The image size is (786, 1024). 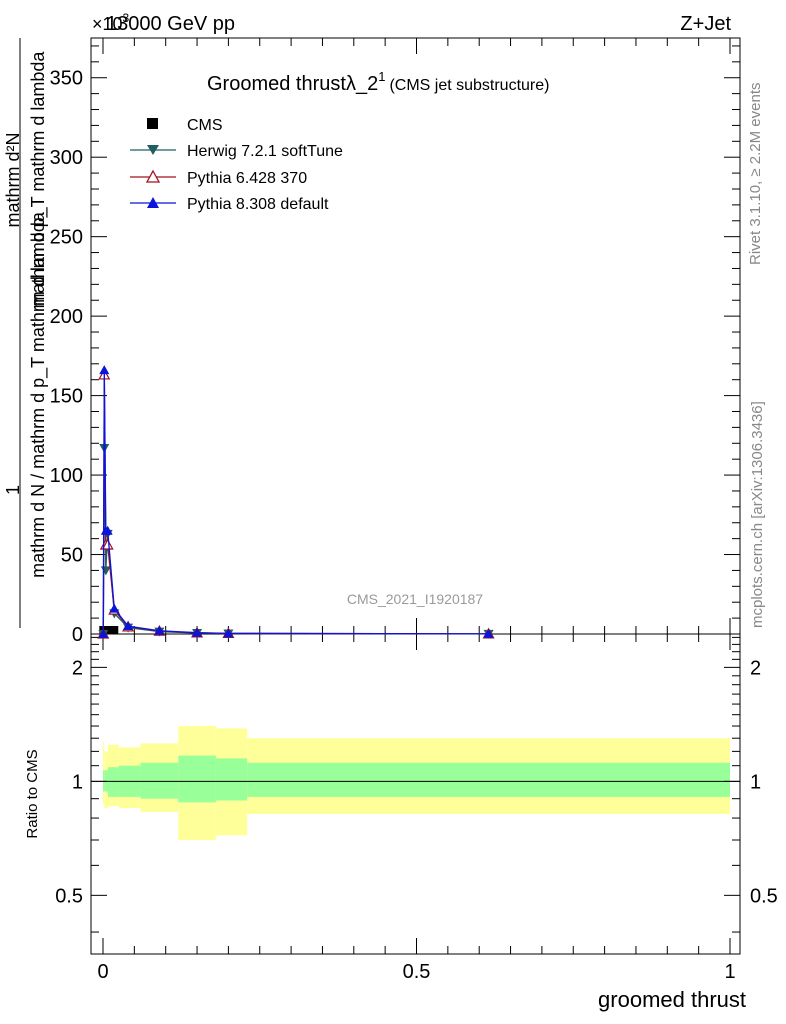 I want to click on mcplots-label: mcplots.cern.ch [arXiv:1306.3436], so click(x=757, y=514).